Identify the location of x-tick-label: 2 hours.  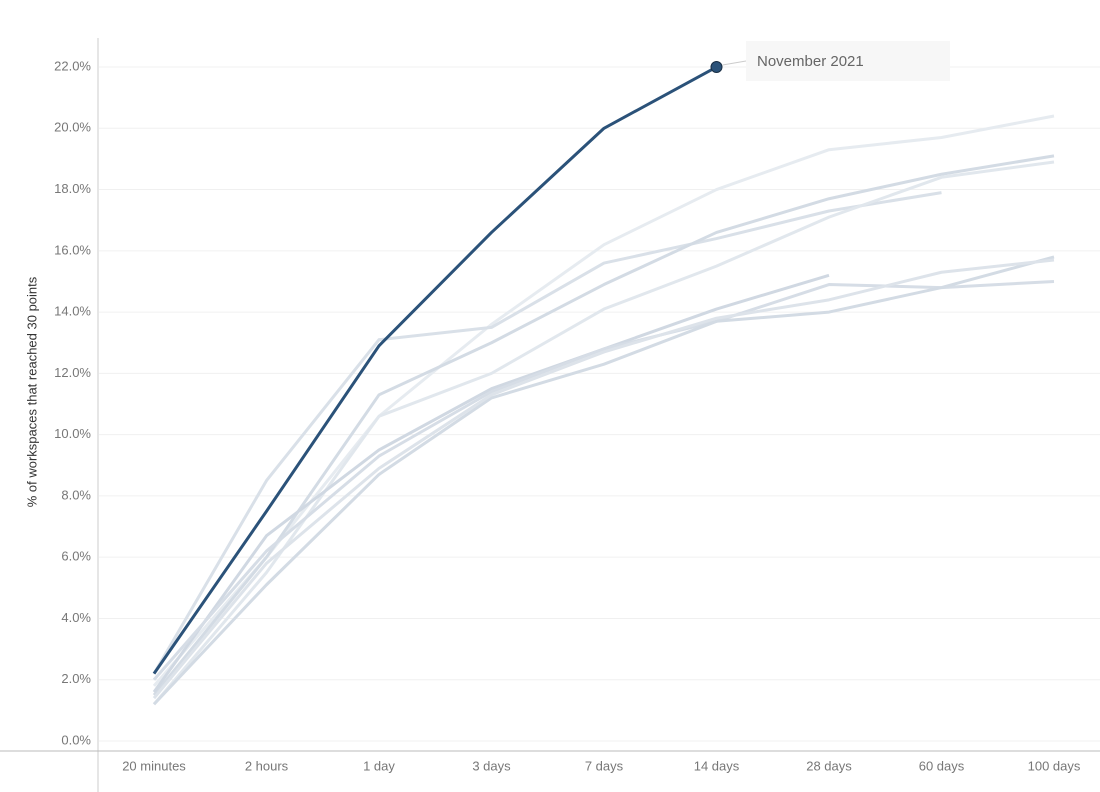
(267, 765).